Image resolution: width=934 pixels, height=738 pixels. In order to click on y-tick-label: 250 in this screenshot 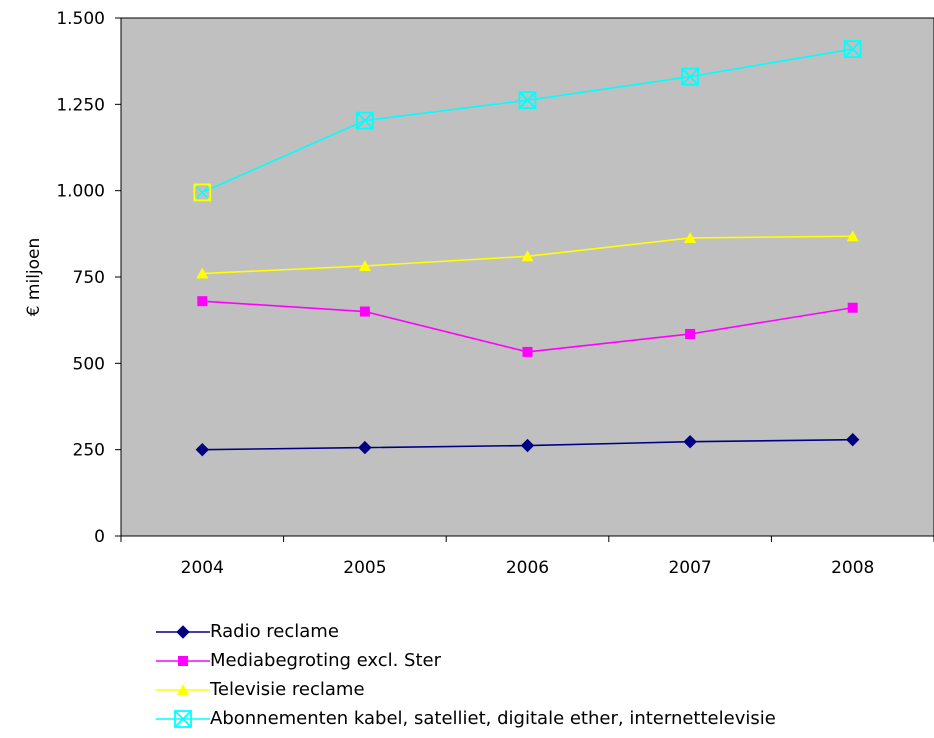, I will do `click(89, 451)`.